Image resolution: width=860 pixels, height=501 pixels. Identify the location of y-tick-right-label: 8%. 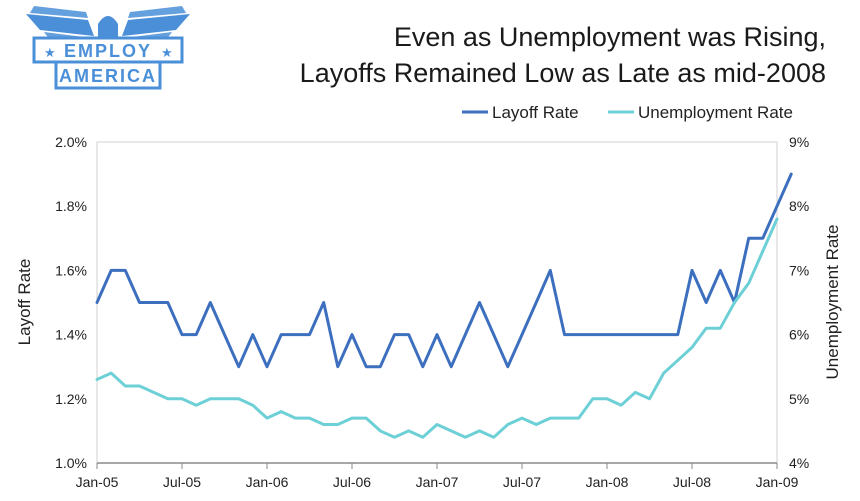
(799, 206).